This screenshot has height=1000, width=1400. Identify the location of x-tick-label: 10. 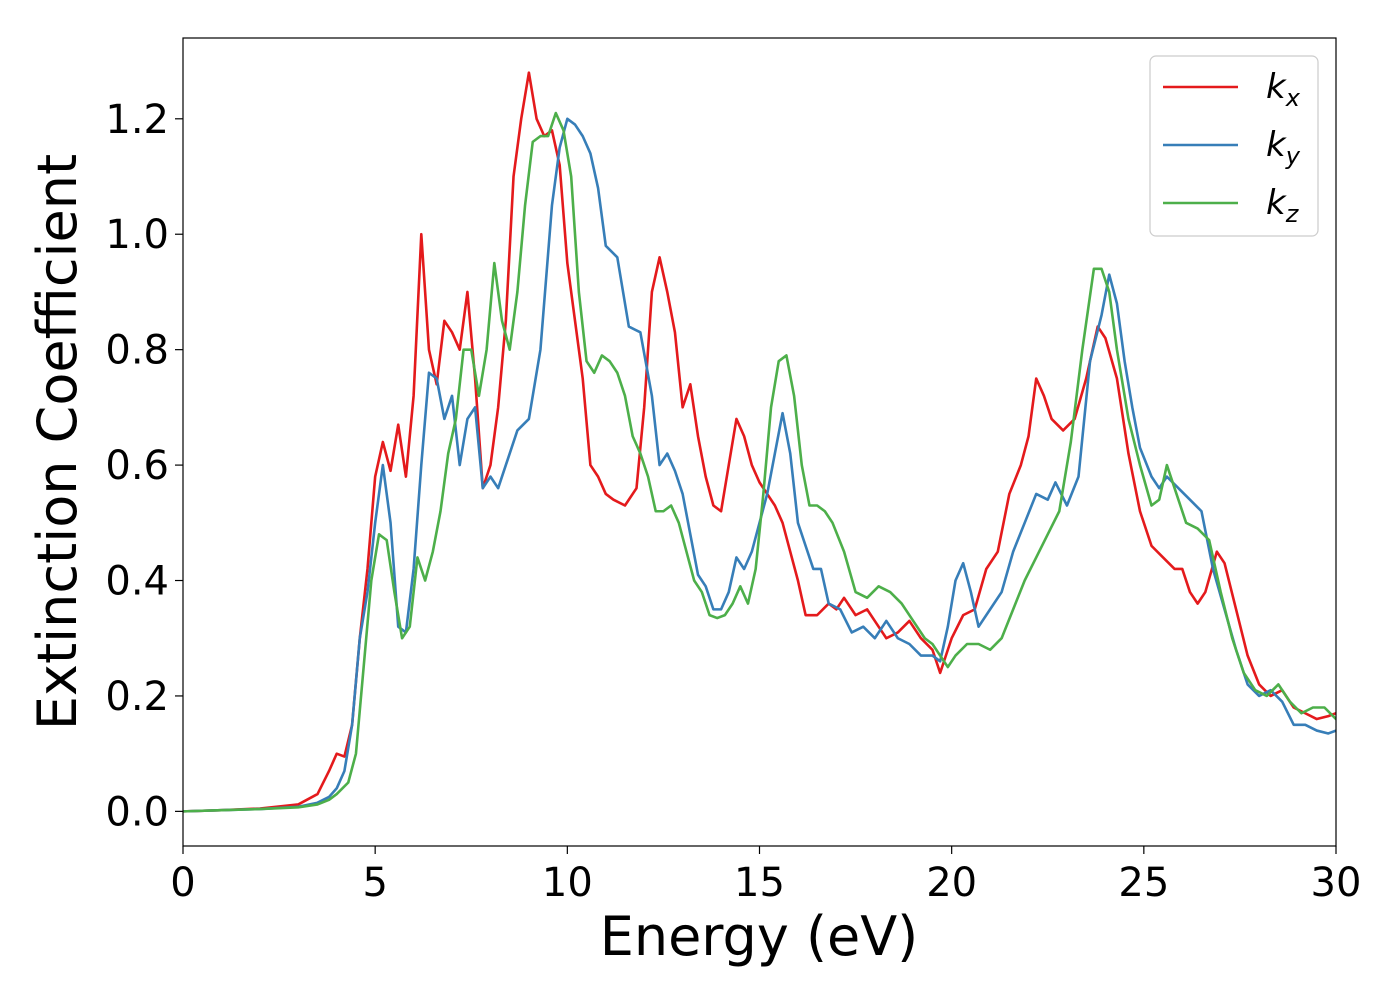
(567, 883).